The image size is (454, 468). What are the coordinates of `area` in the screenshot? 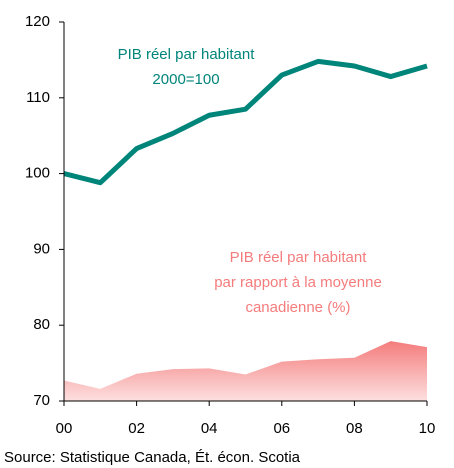 It's located at (245, 371).